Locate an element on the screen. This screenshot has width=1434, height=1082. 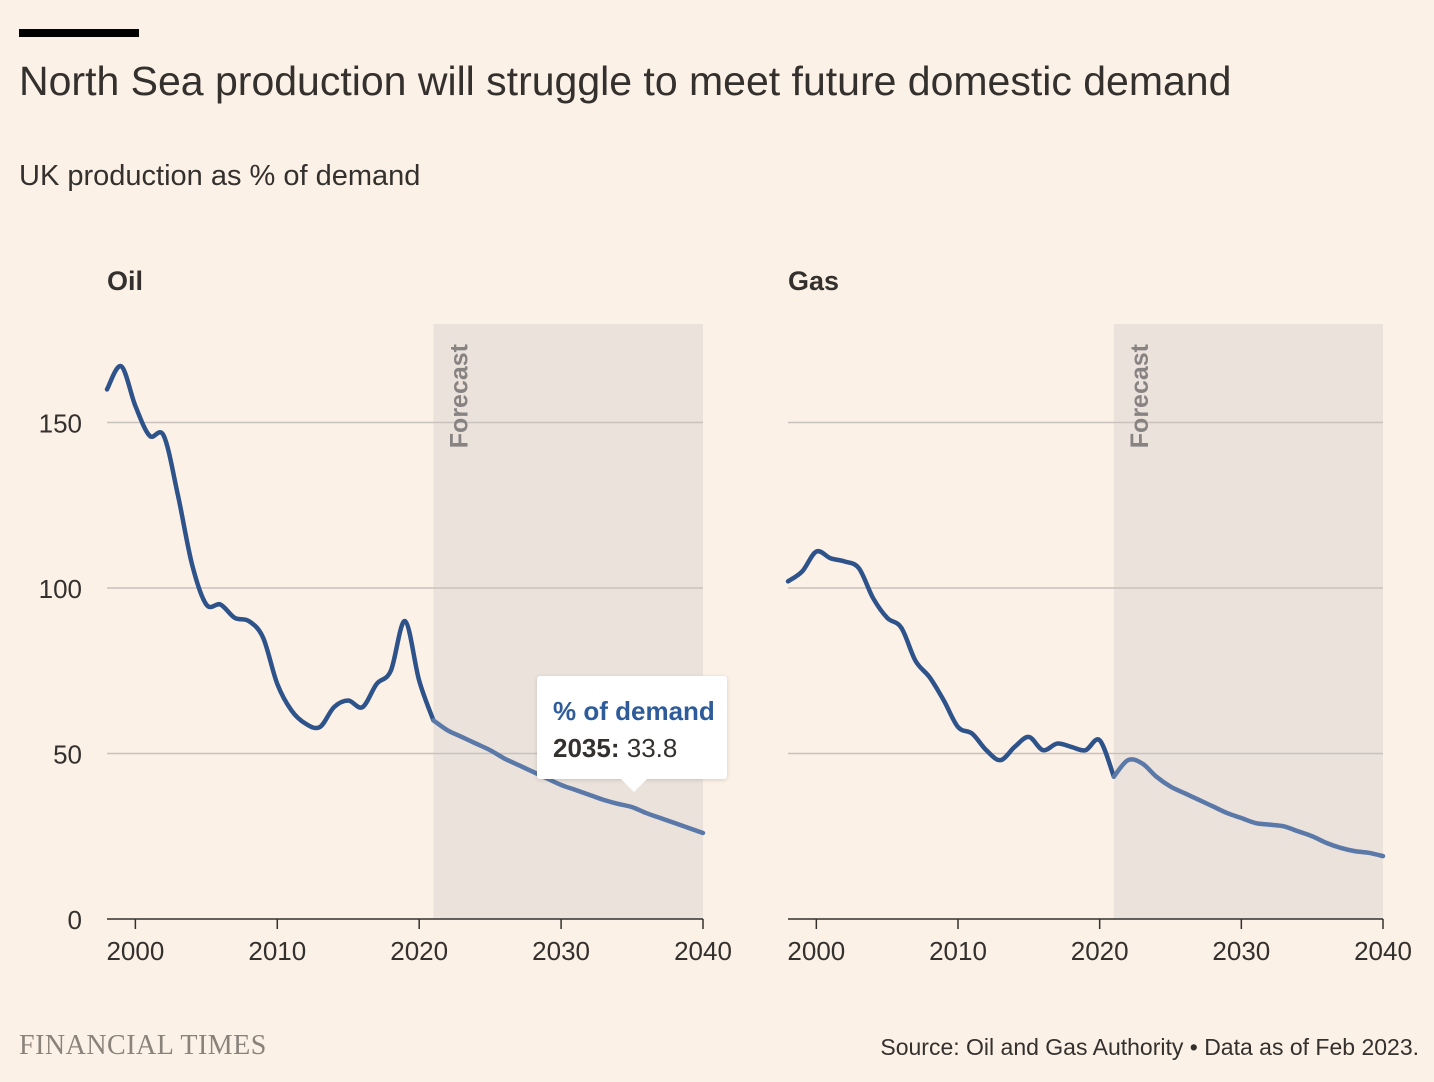
panel-title-gas: Gas is located at coordinates (813, 281).